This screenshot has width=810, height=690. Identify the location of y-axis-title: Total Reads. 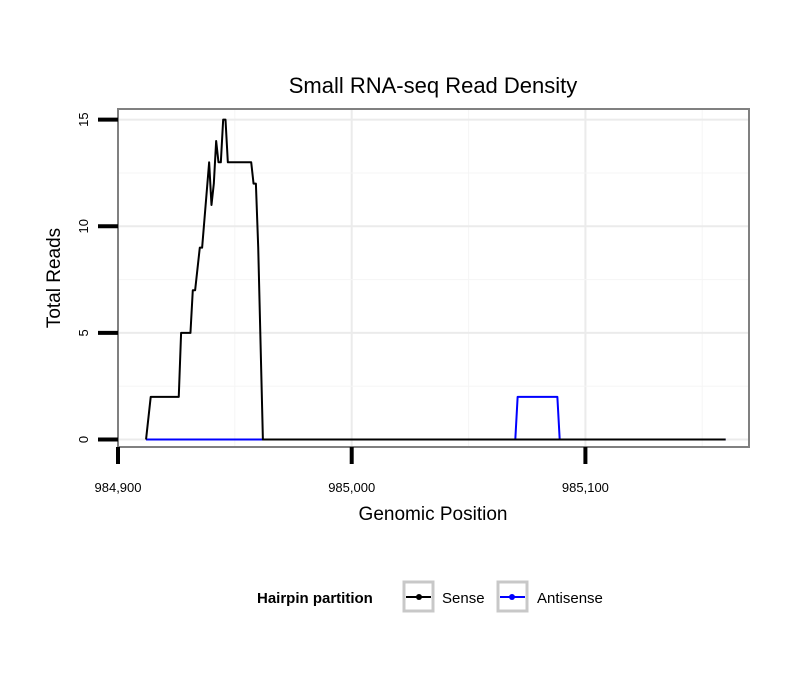
(54, 278).